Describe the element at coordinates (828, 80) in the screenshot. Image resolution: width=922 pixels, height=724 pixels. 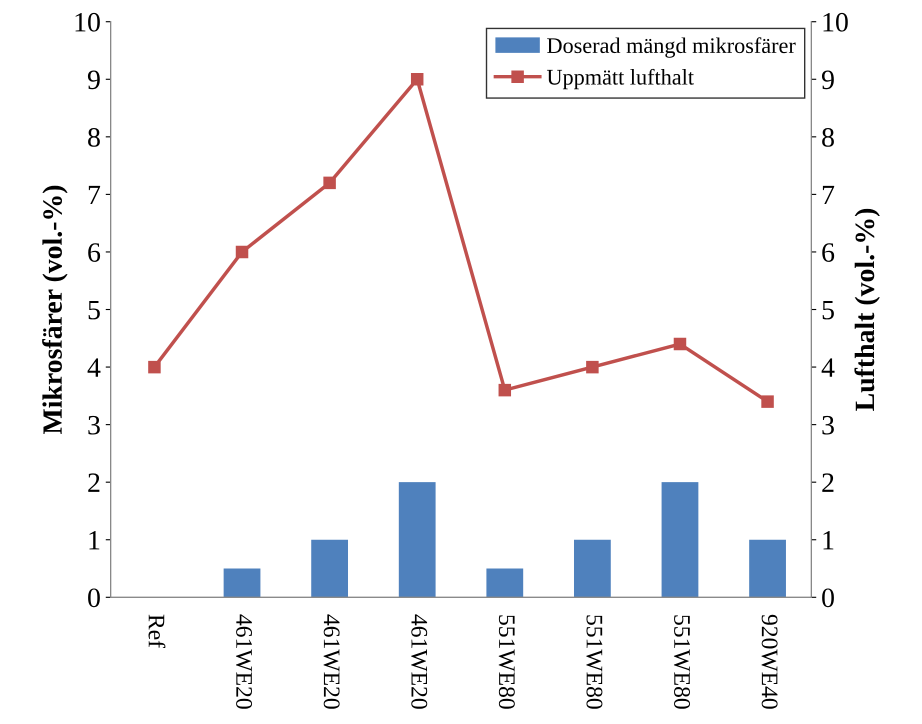
I see `y2-tick-label: 9` at that location.